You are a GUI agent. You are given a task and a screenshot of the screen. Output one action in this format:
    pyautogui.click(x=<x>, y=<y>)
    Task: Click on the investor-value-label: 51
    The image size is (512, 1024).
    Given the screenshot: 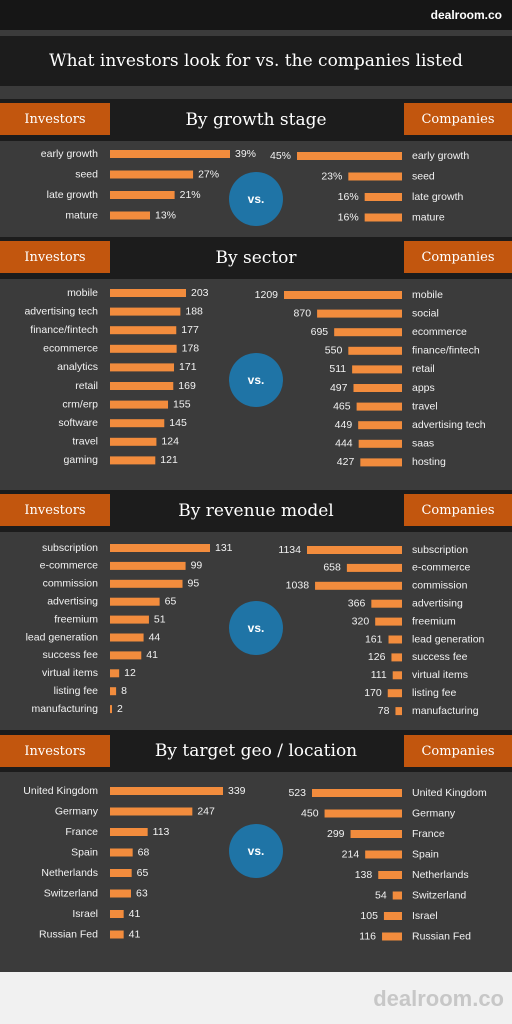 What is the action you would take?
    pyautogui.click(x=160, y=619)
    